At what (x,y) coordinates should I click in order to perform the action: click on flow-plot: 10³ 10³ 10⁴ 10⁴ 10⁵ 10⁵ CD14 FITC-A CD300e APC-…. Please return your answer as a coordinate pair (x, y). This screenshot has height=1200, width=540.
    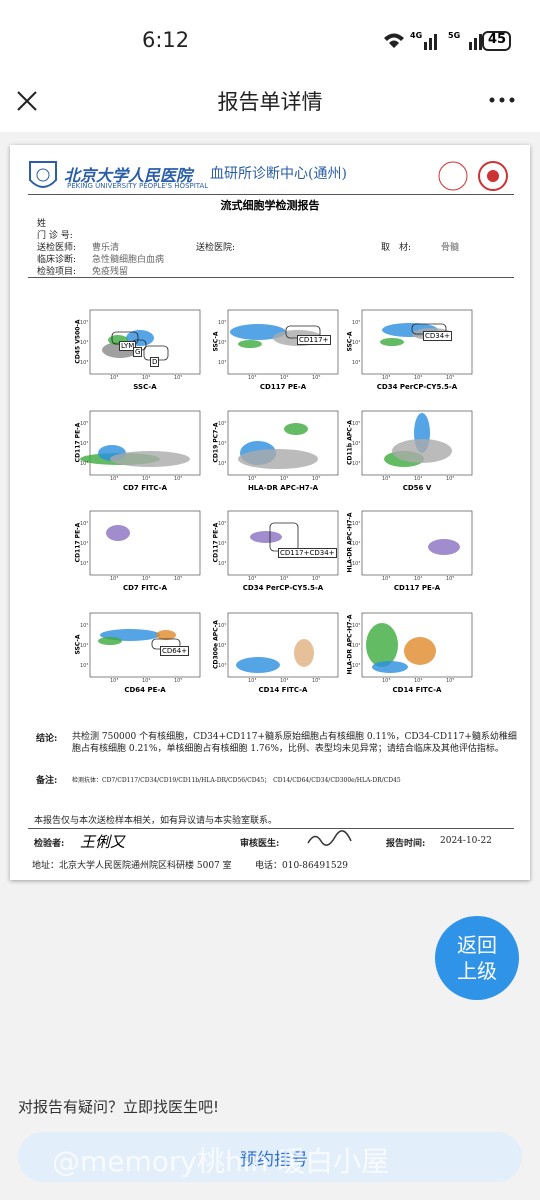
    Looking at the image, I should click on (280, 653).